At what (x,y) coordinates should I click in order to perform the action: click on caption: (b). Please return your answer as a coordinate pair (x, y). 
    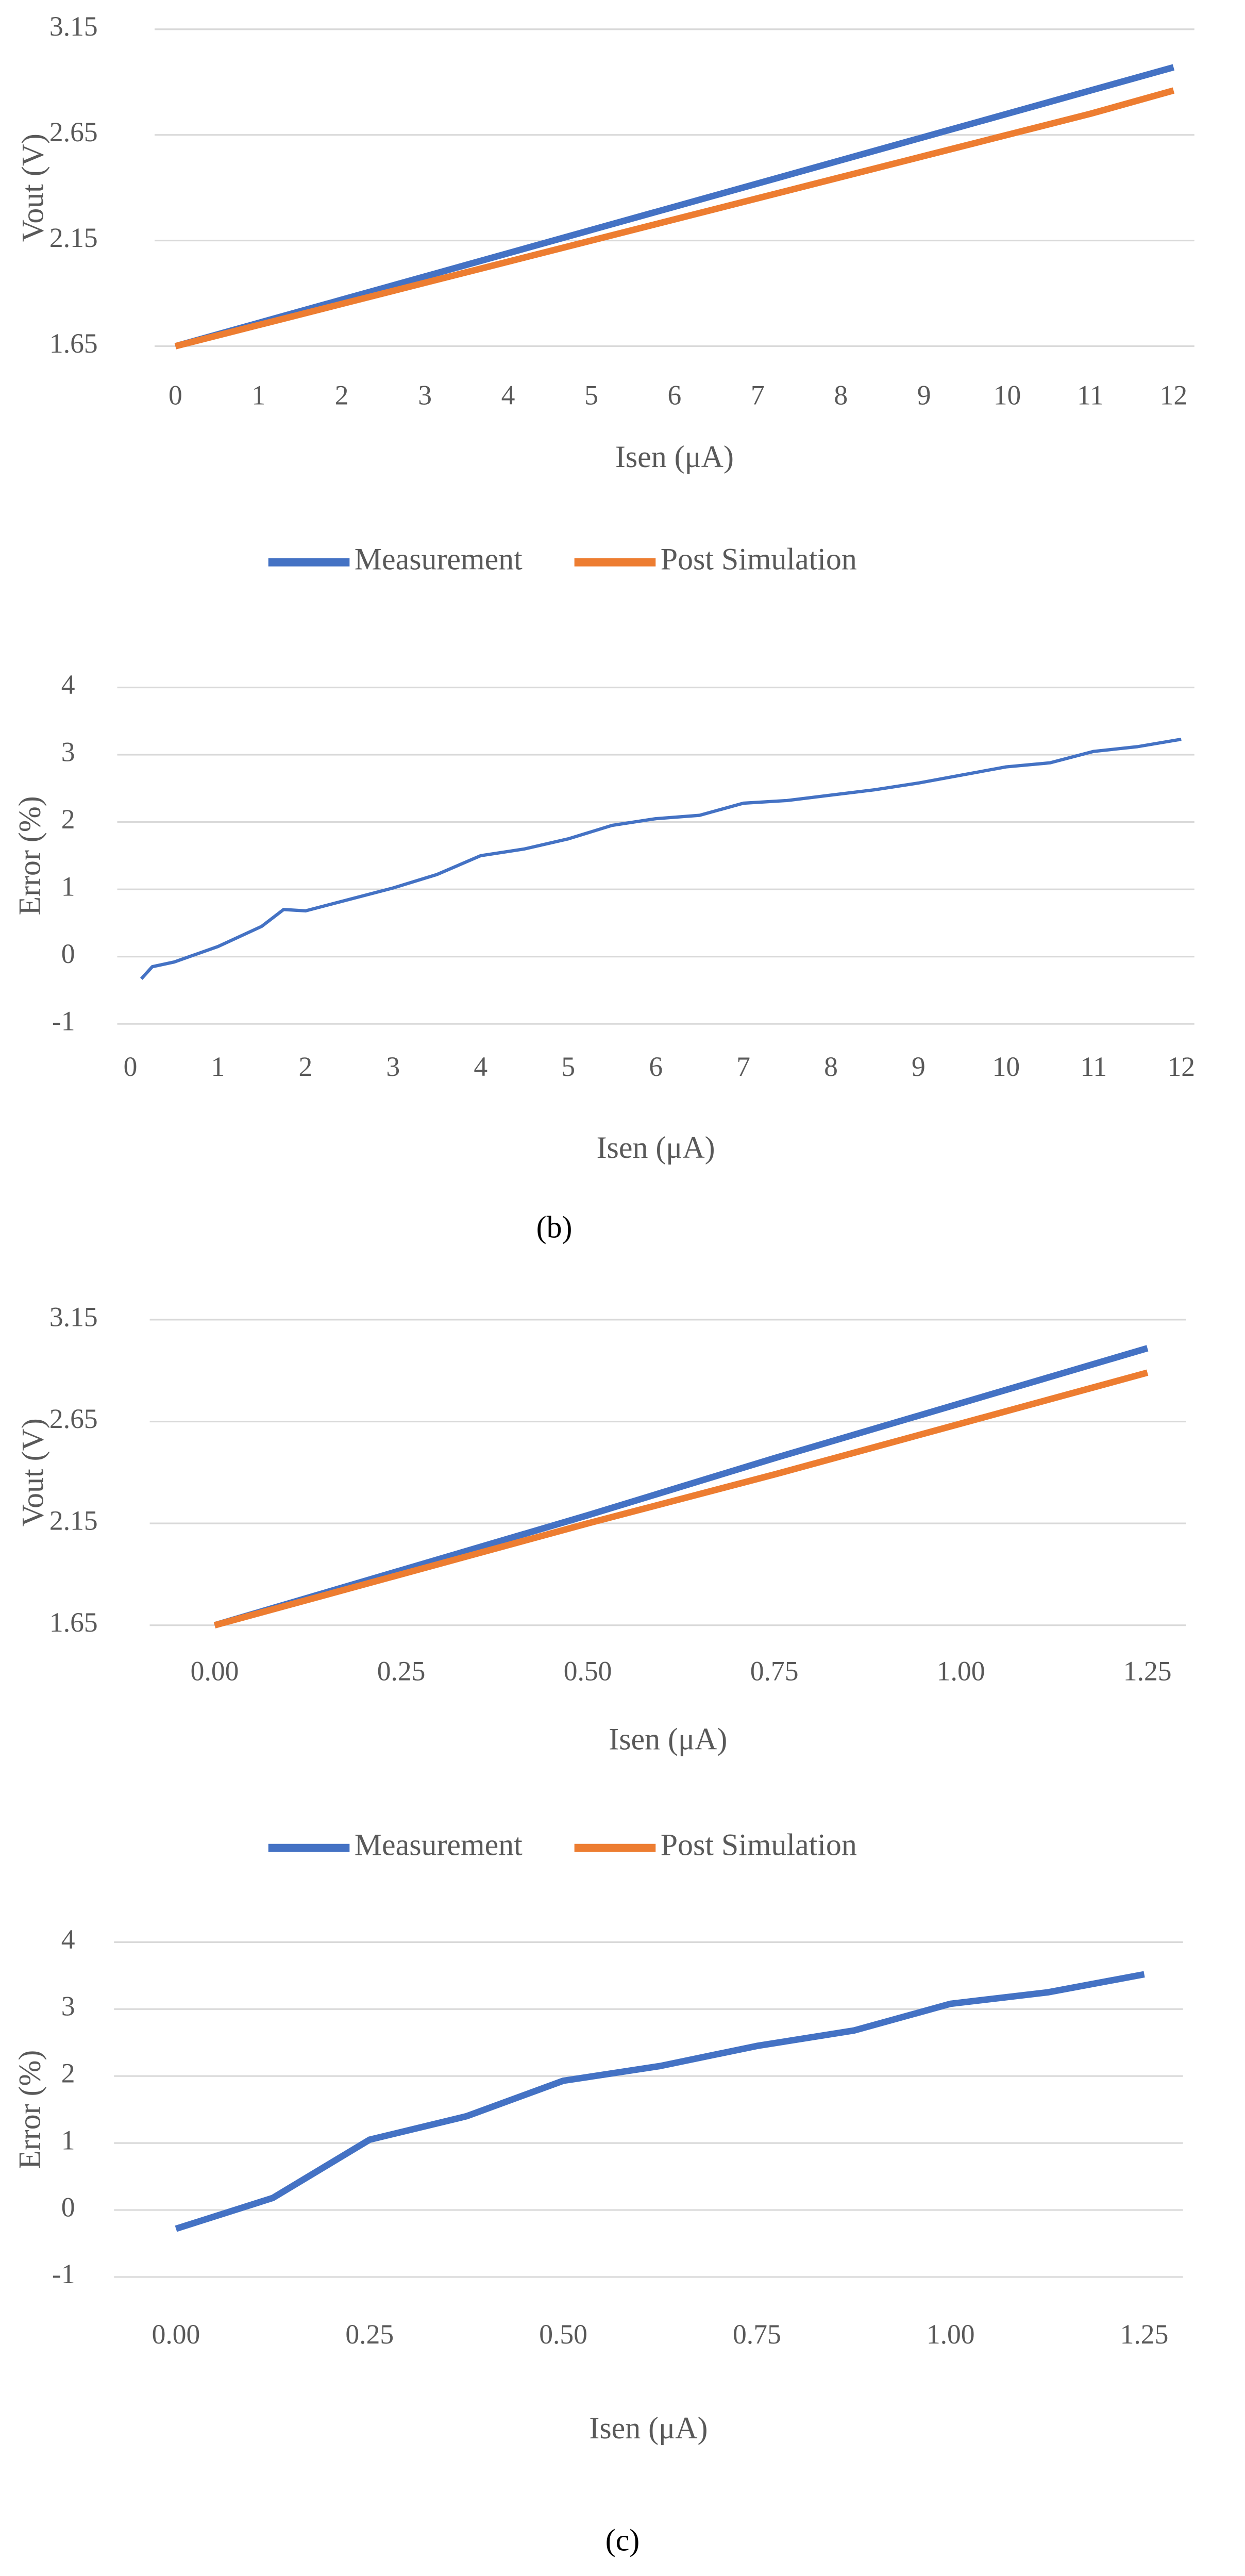
    Looking at the image, I should click on (555, 1227).